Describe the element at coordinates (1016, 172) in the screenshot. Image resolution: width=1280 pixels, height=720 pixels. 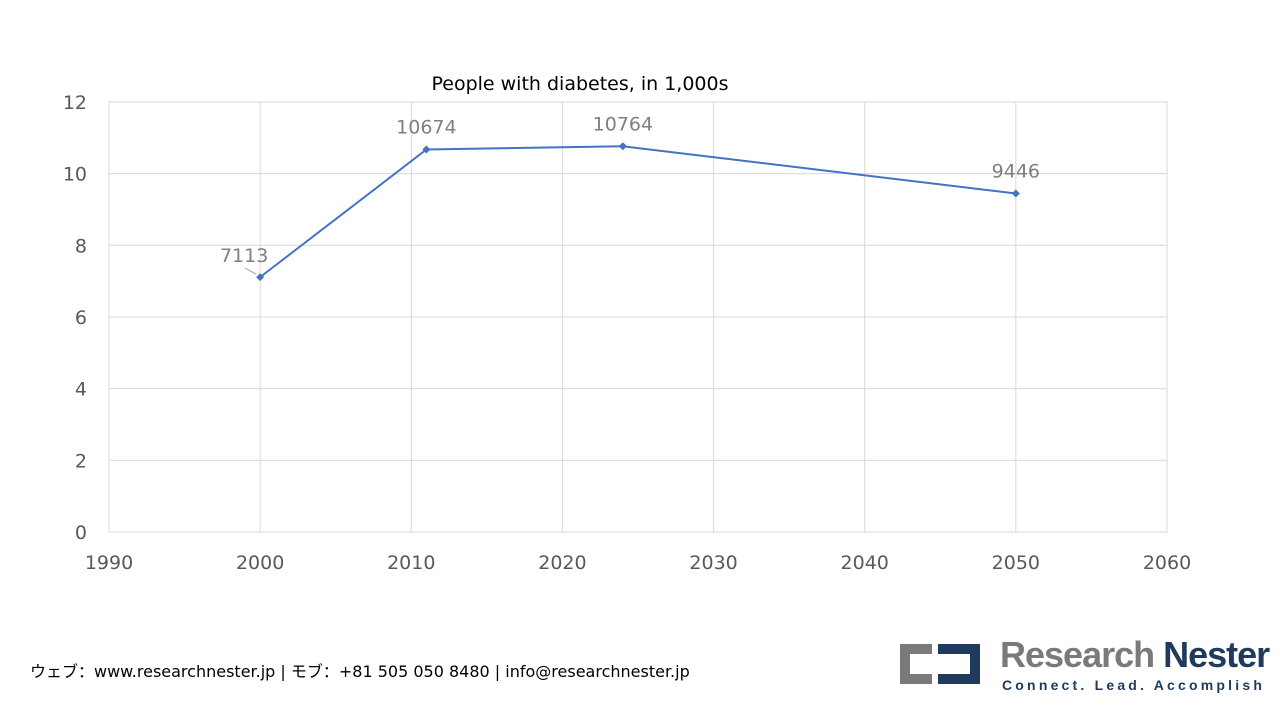
I see `data-label: 9446` at that location.